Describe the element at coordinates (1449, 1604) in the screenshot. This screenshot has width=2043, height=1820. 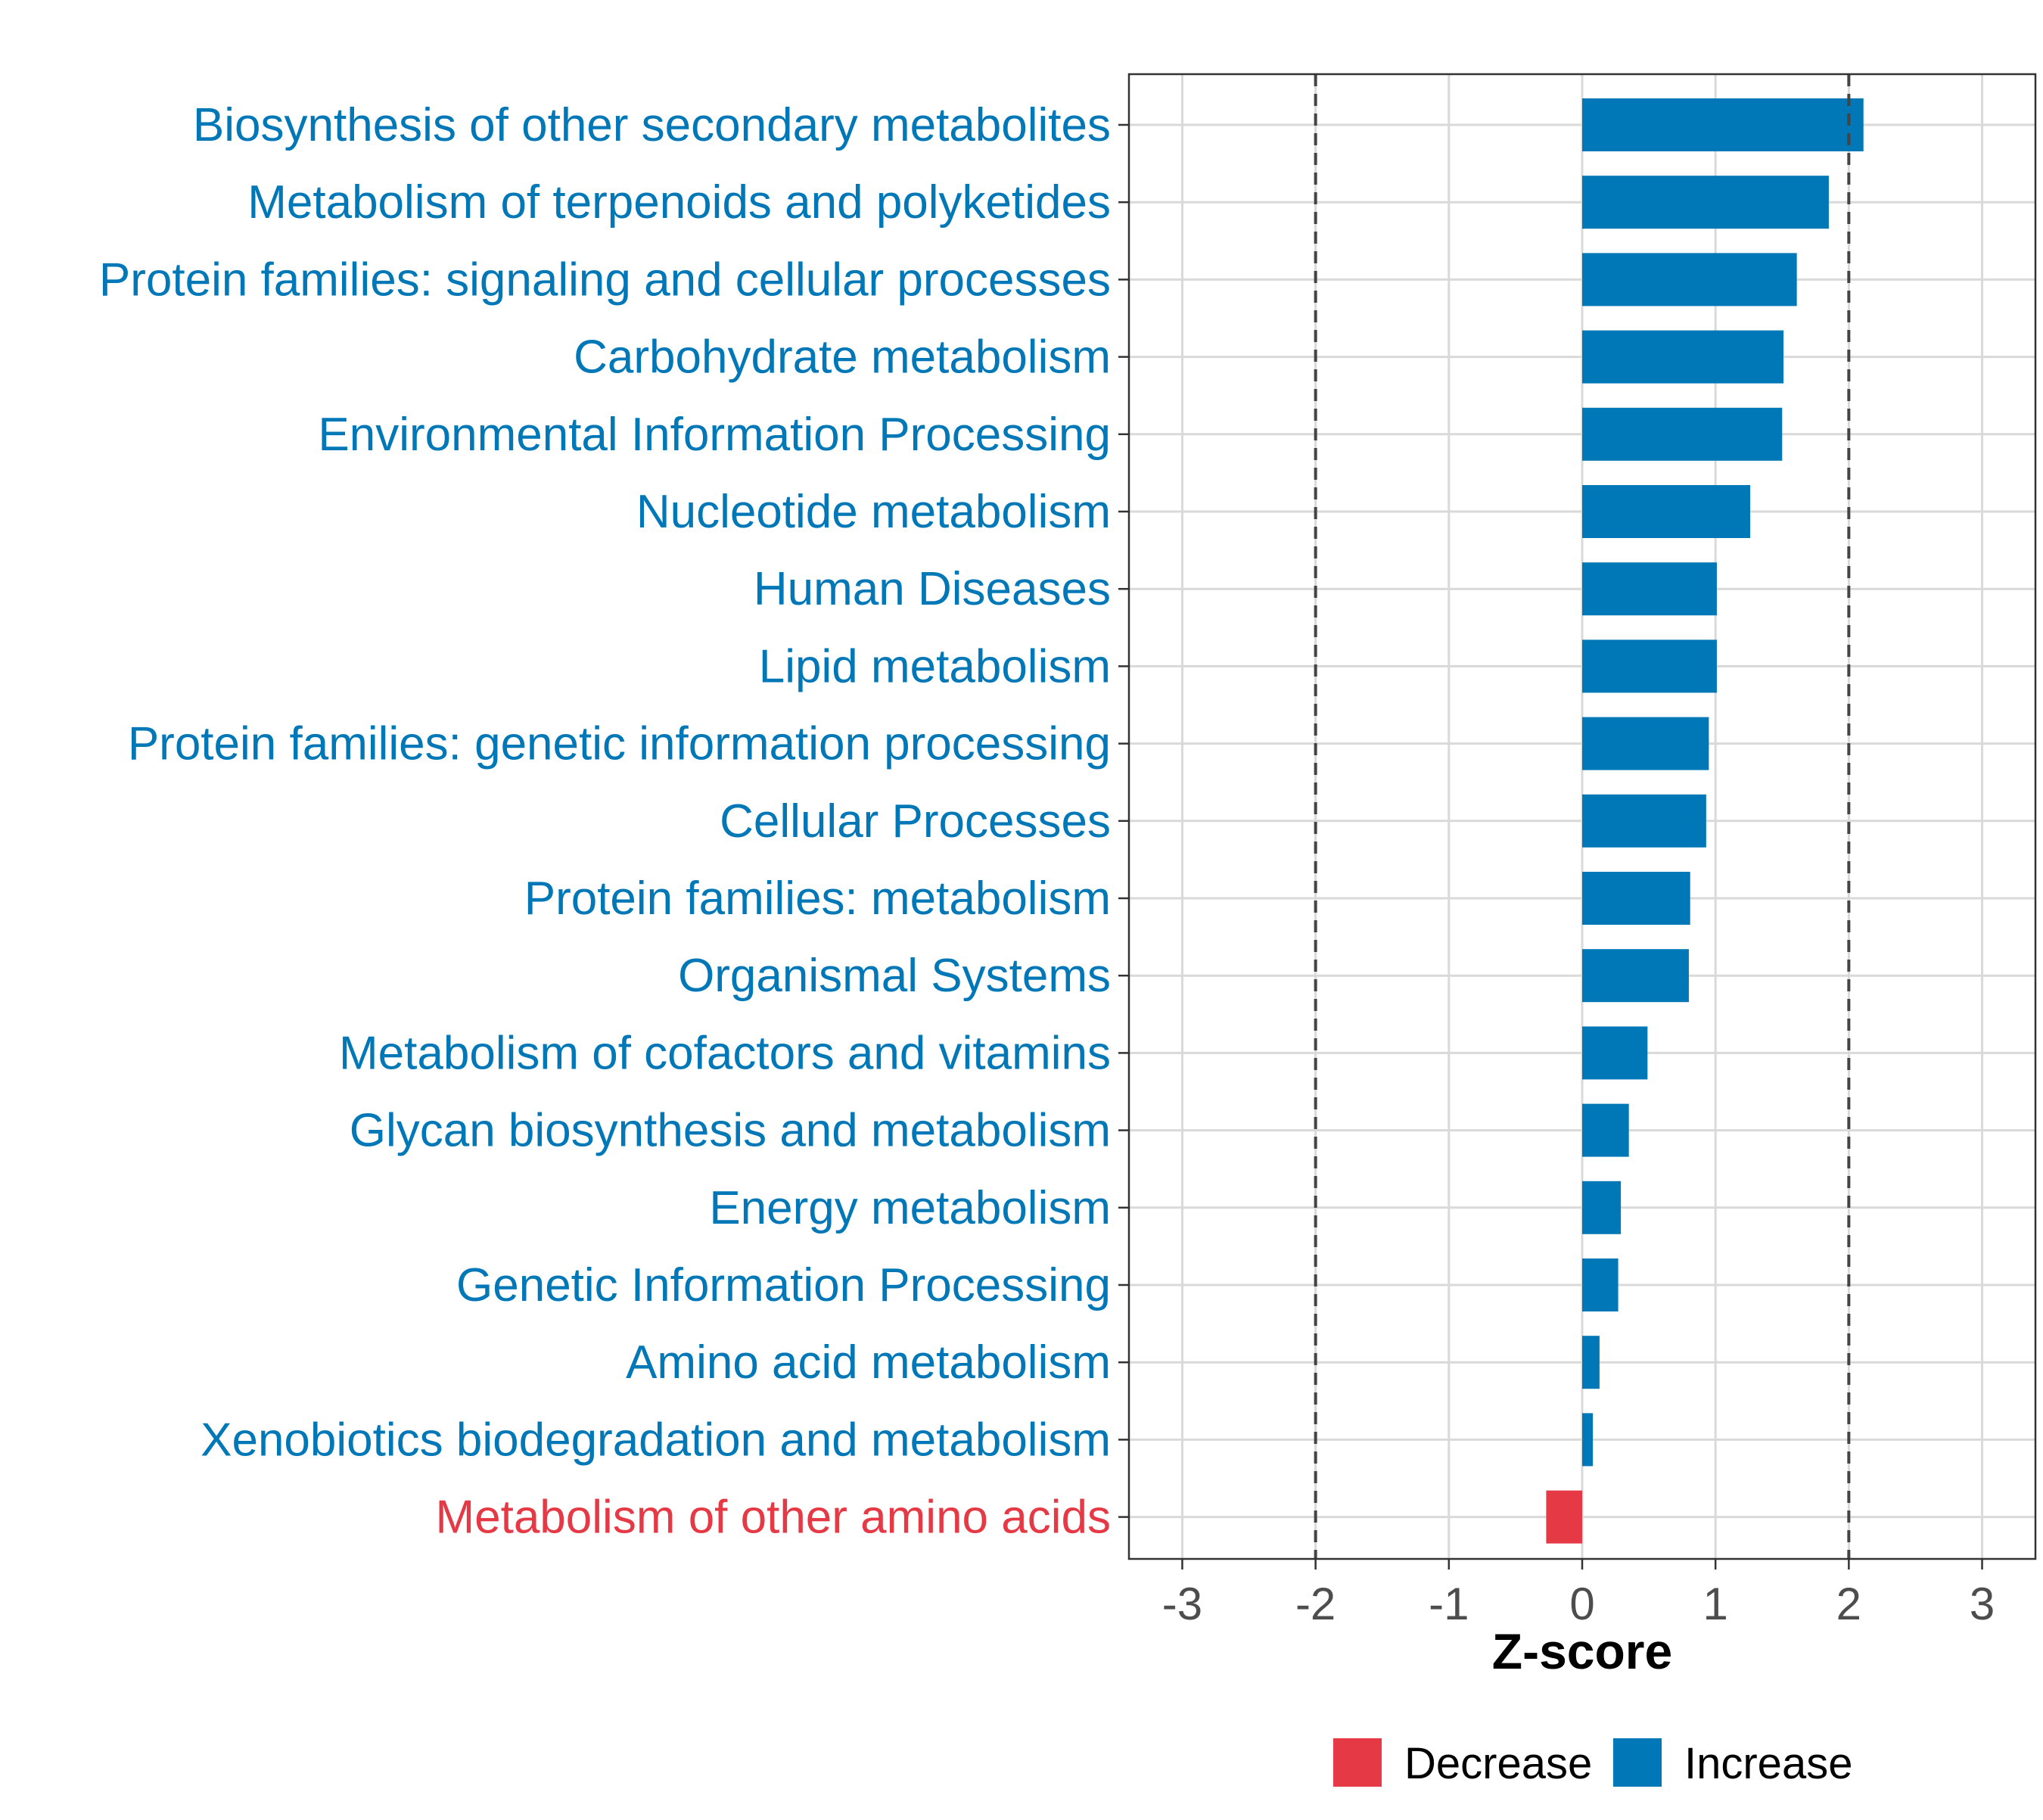
I see `x-tick-label: -1` at that location.